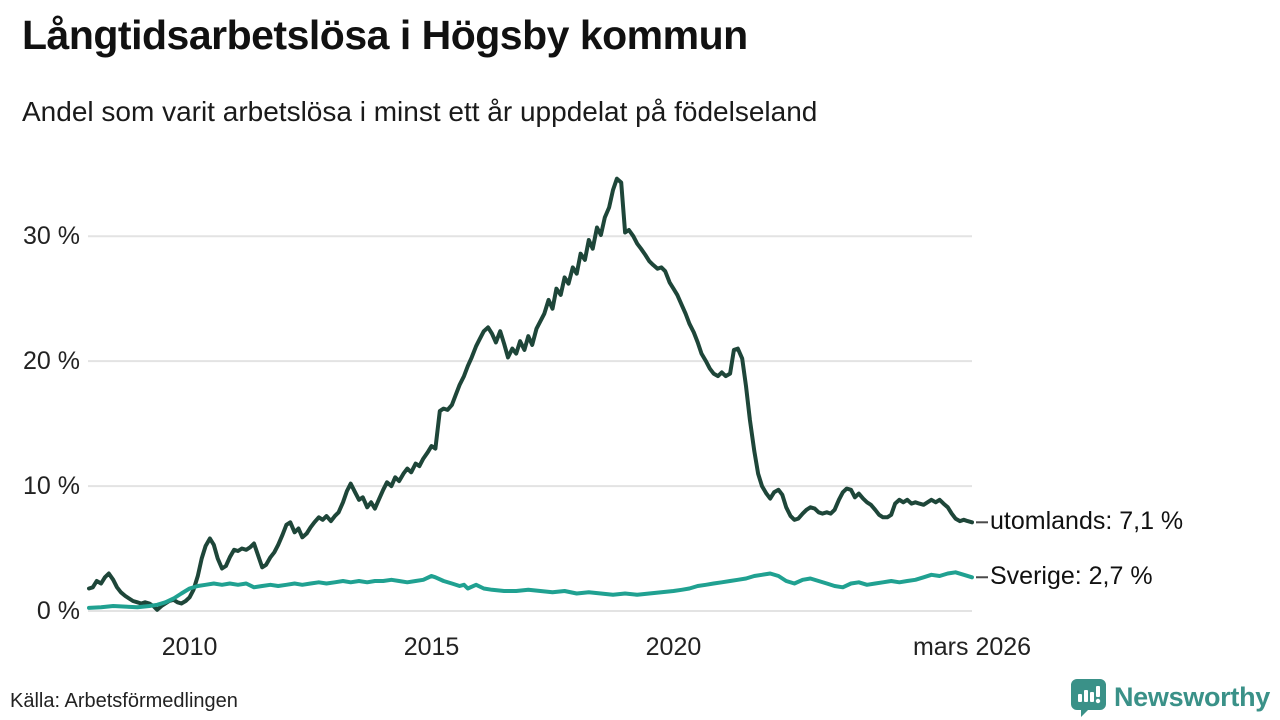  Describe the element at coordinates (1087, 521) in the screenshot. I see `series-label-utomlands: utomlands: 7,1 %` at that location.